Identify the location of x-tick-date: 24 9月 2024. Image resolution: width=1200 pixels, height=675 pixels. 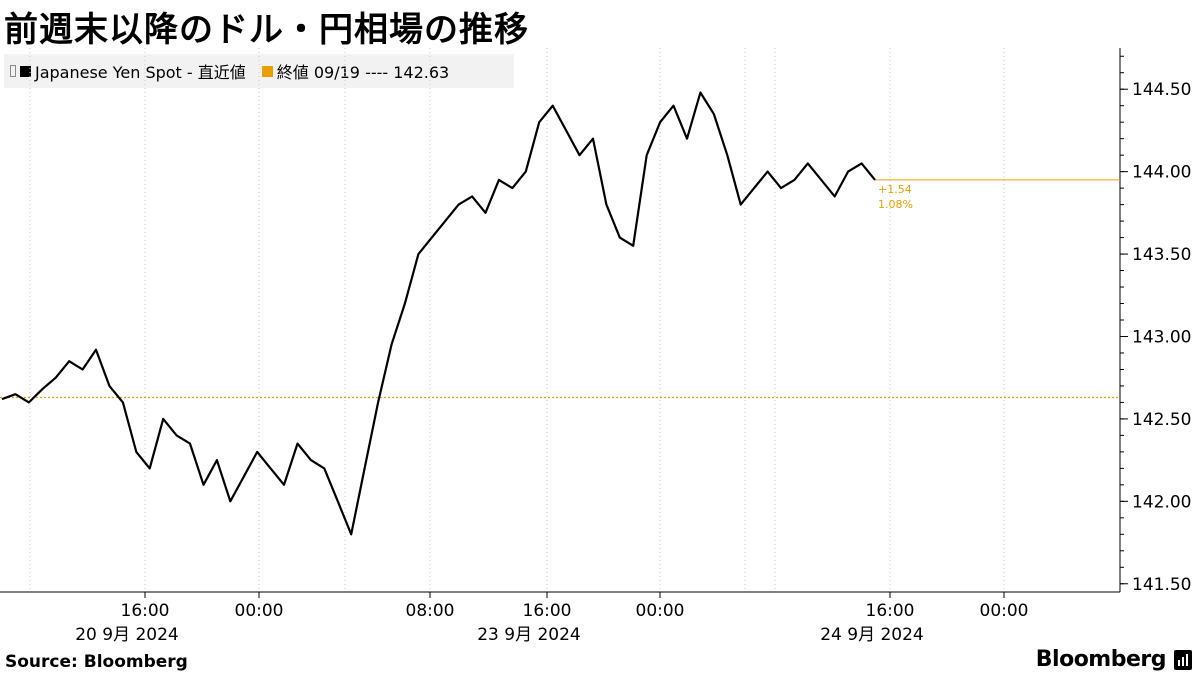
(872, 635).